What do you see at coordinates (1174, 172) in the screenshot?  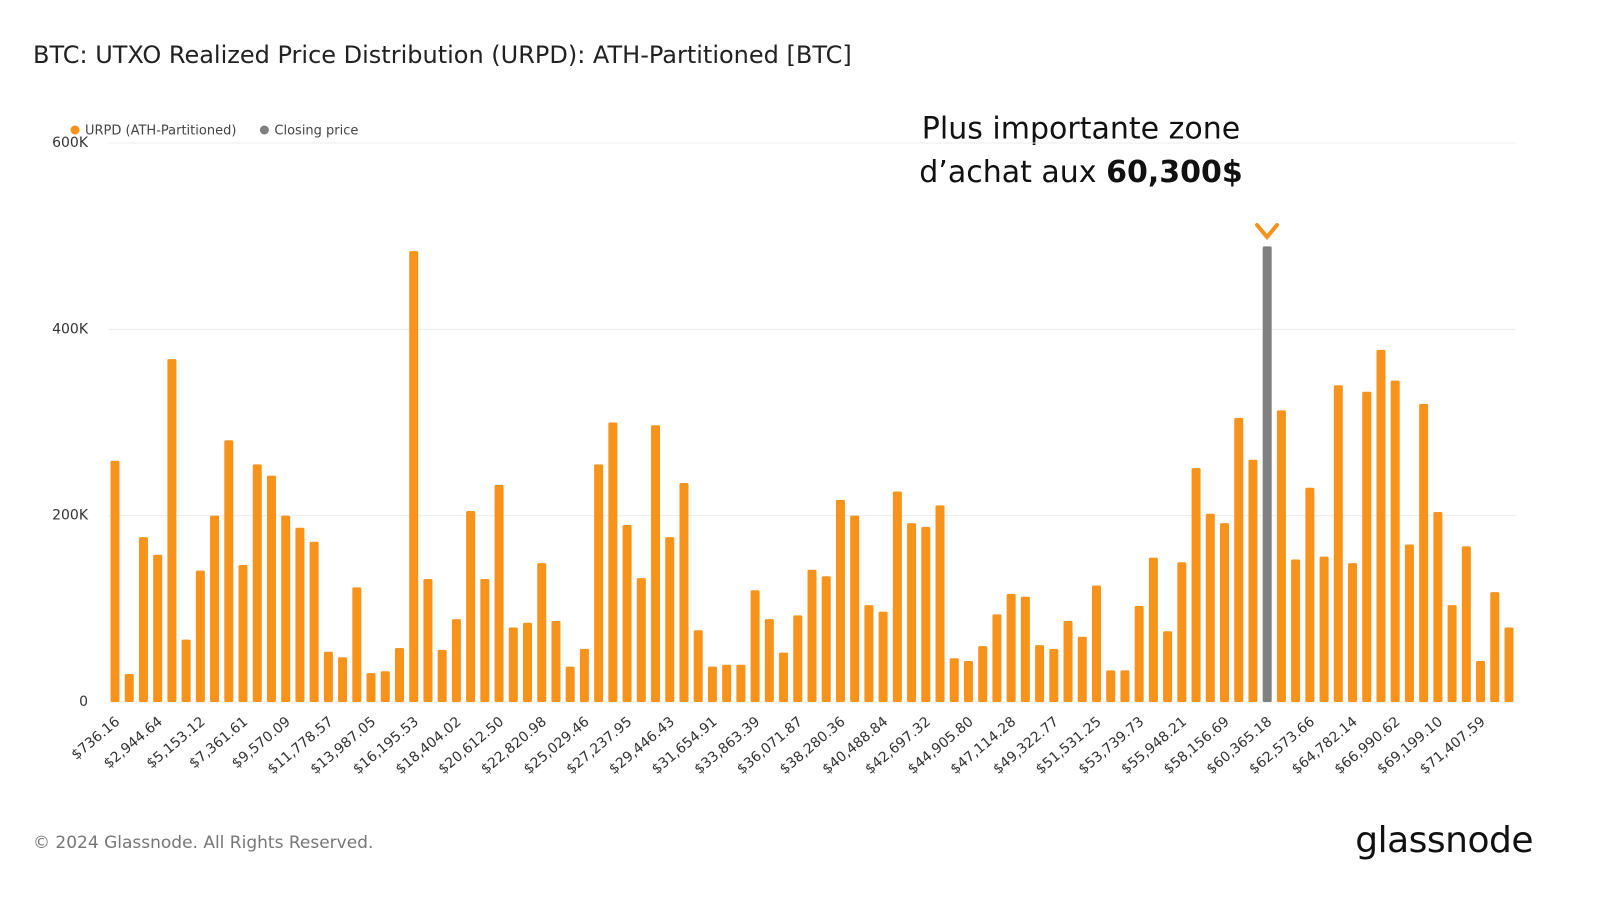 I see `annotation-emphasis: 60,300$` at bounding box center [1174, 172].